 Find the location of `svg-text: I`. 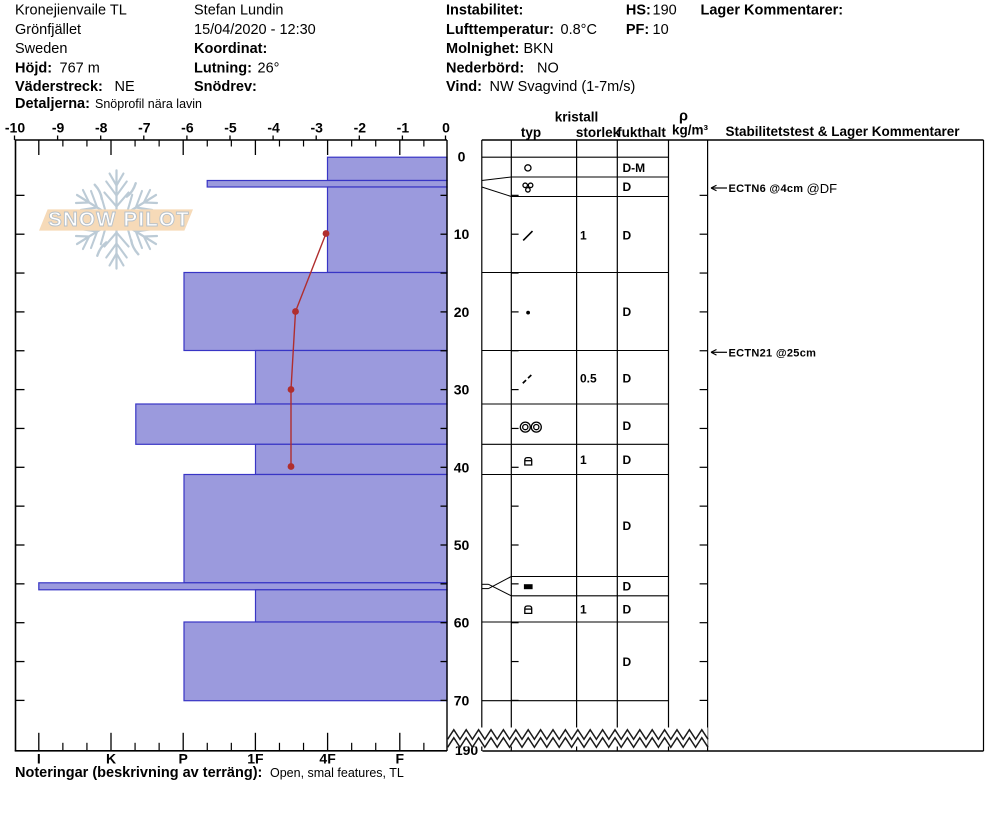

svg-text: I is located at coordinates (39, 759).